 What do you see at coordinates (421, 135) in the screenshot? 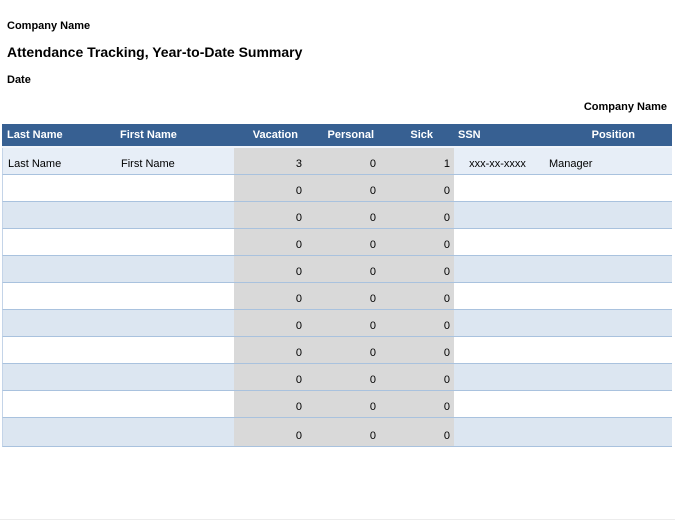
I see `column-header-sick: Sick` at bounding box center [421, 135].